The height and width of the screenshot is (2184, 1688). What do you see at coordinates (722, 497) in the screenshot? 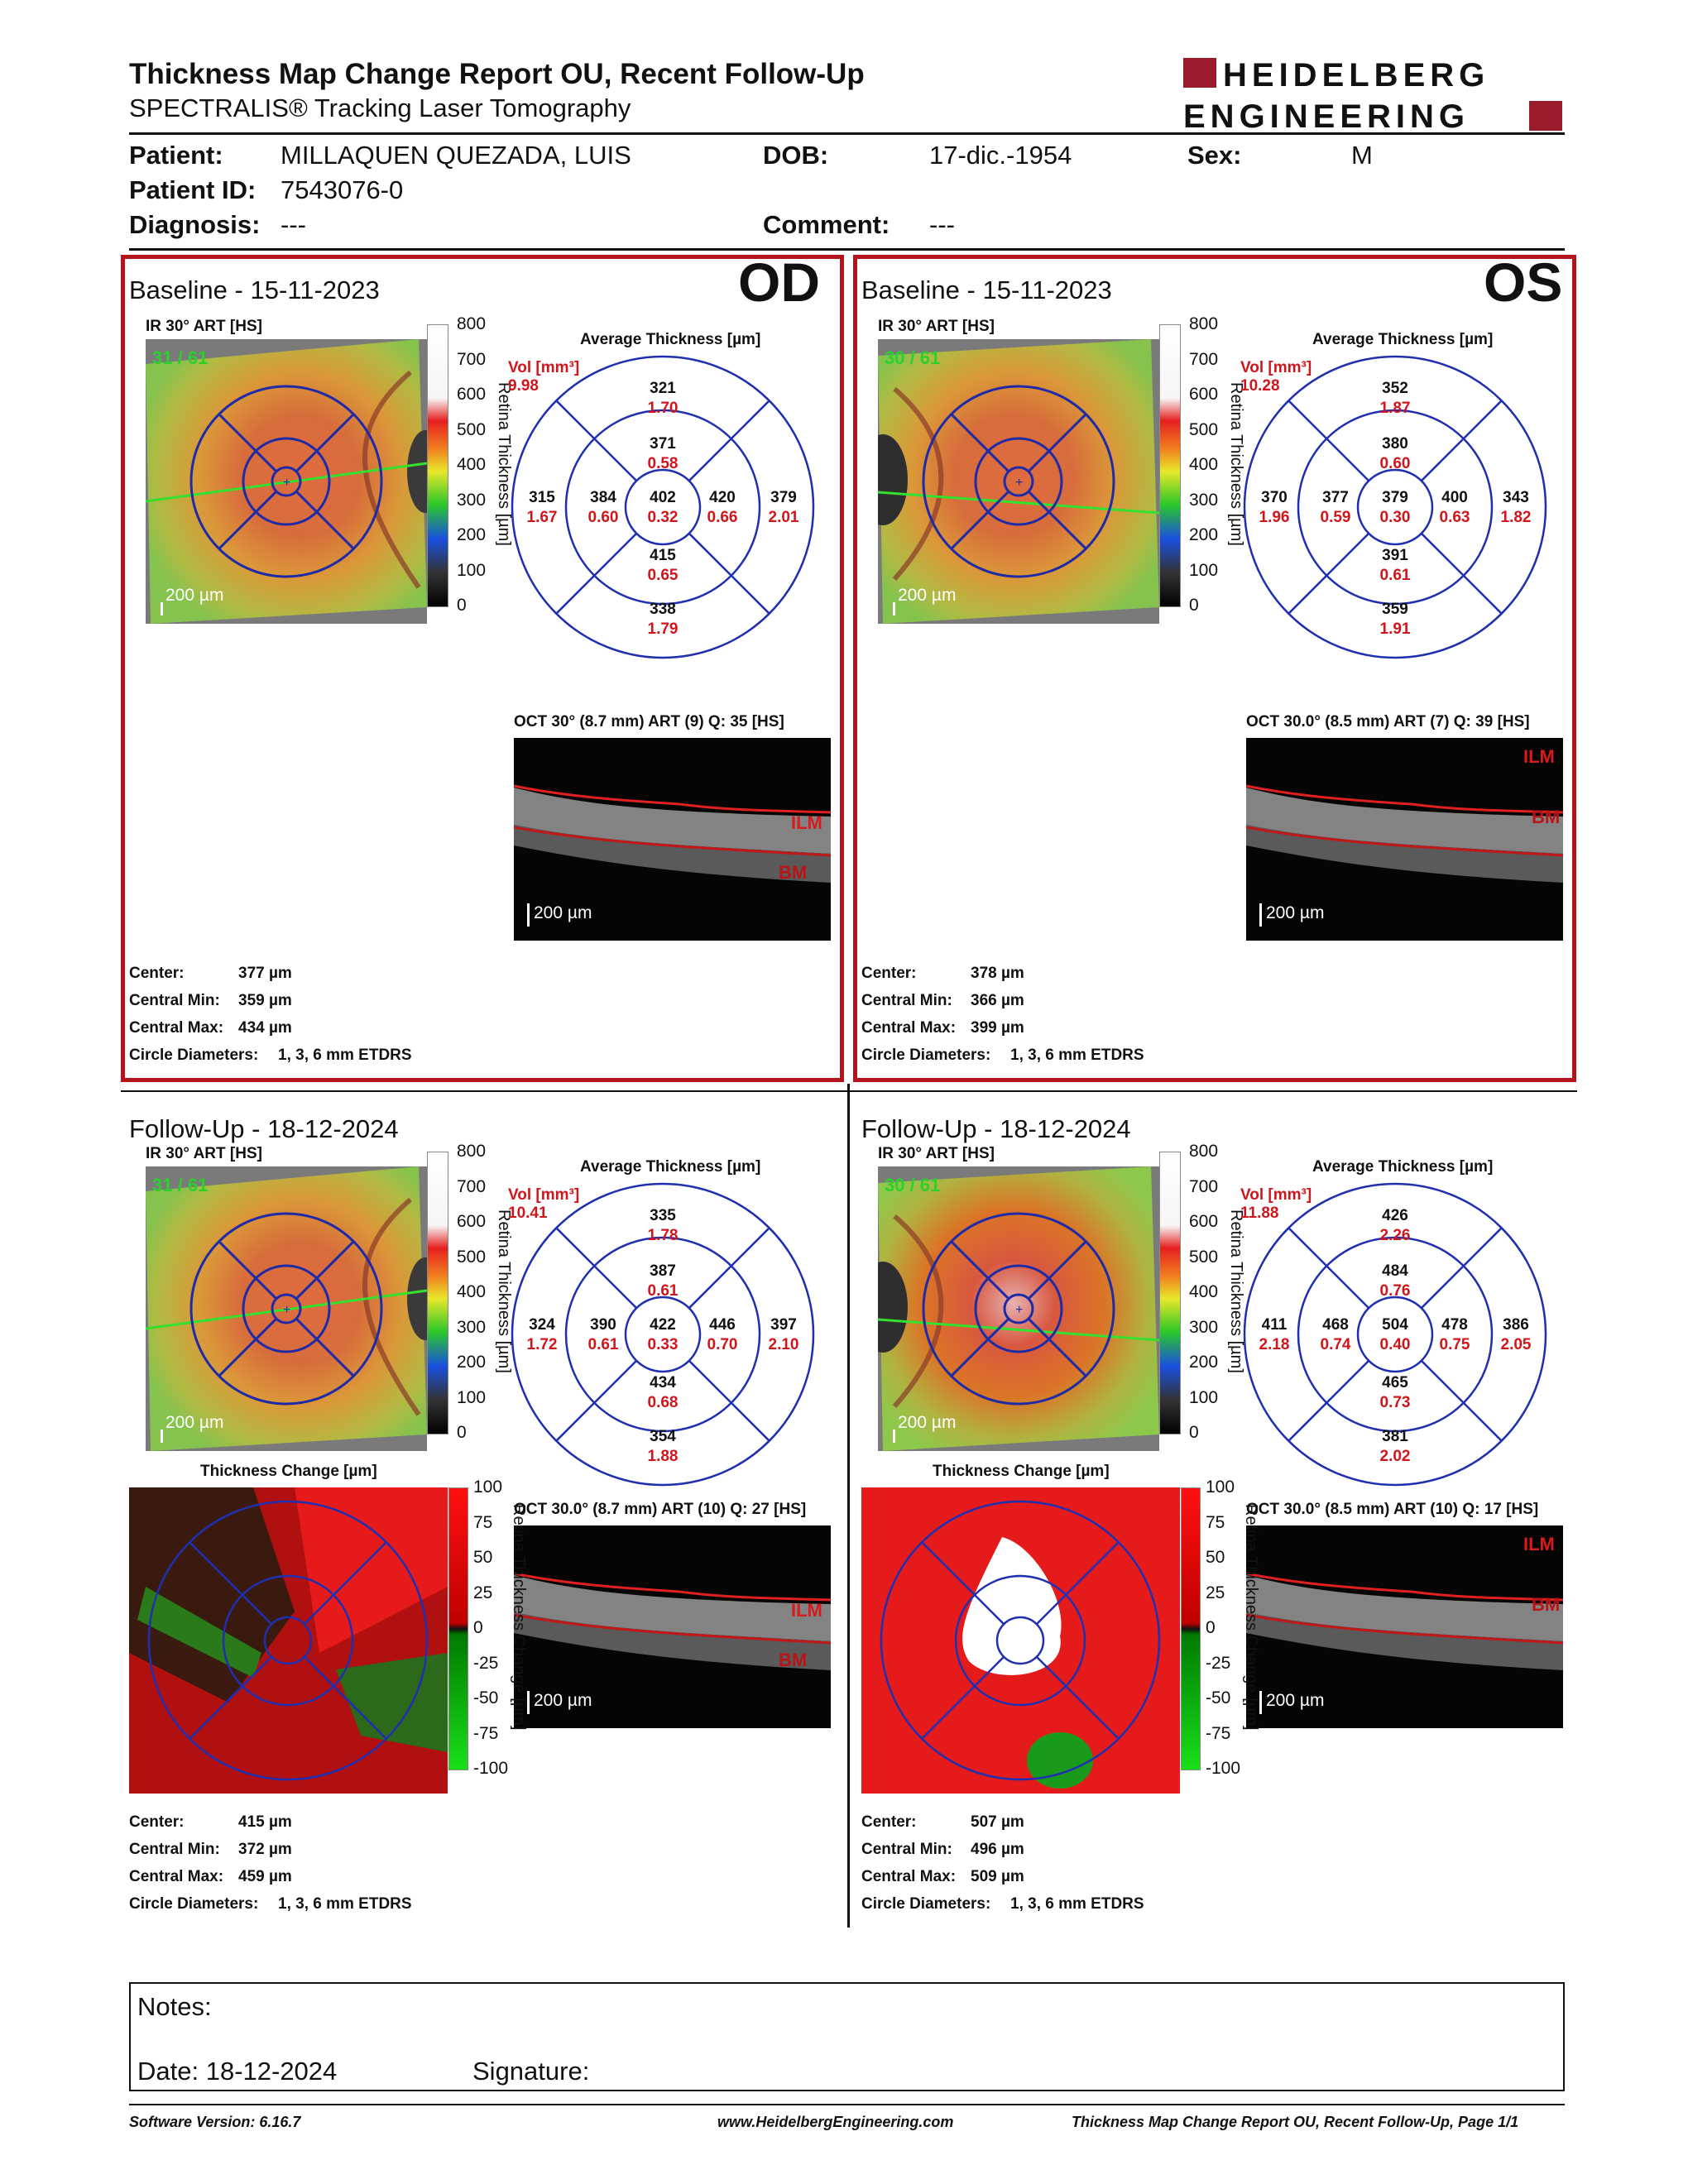
I see `thickness-value: 420` at bounding box center [722, 497].